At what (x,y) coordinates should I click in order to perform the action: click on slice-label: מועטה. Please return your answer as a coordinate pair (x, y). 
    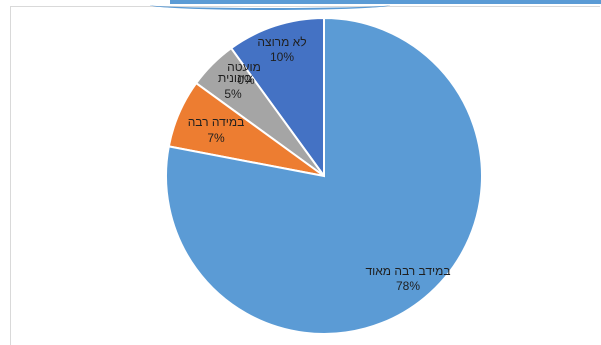
    Looking at the image, I should click on (244, 67).